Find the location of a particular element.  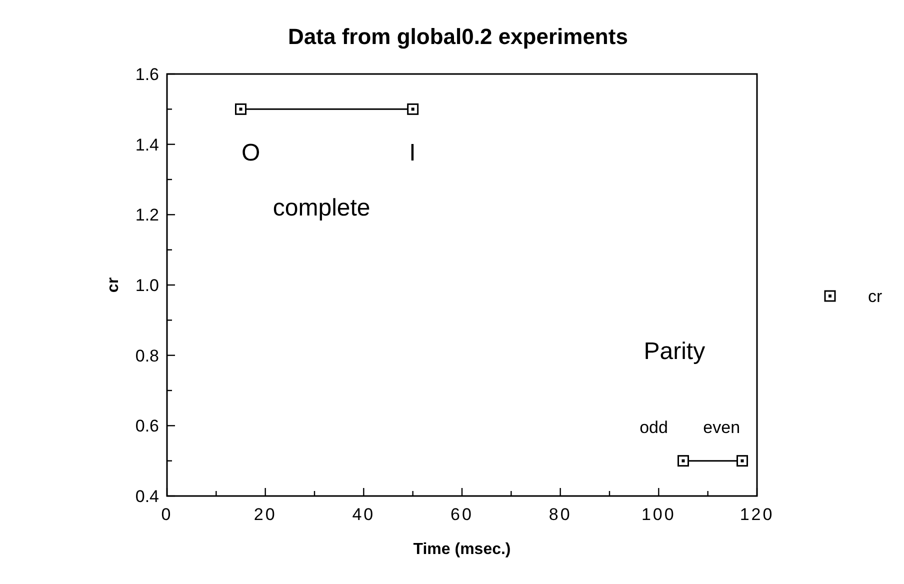

annotation: O is located at coordinates (250, 153).